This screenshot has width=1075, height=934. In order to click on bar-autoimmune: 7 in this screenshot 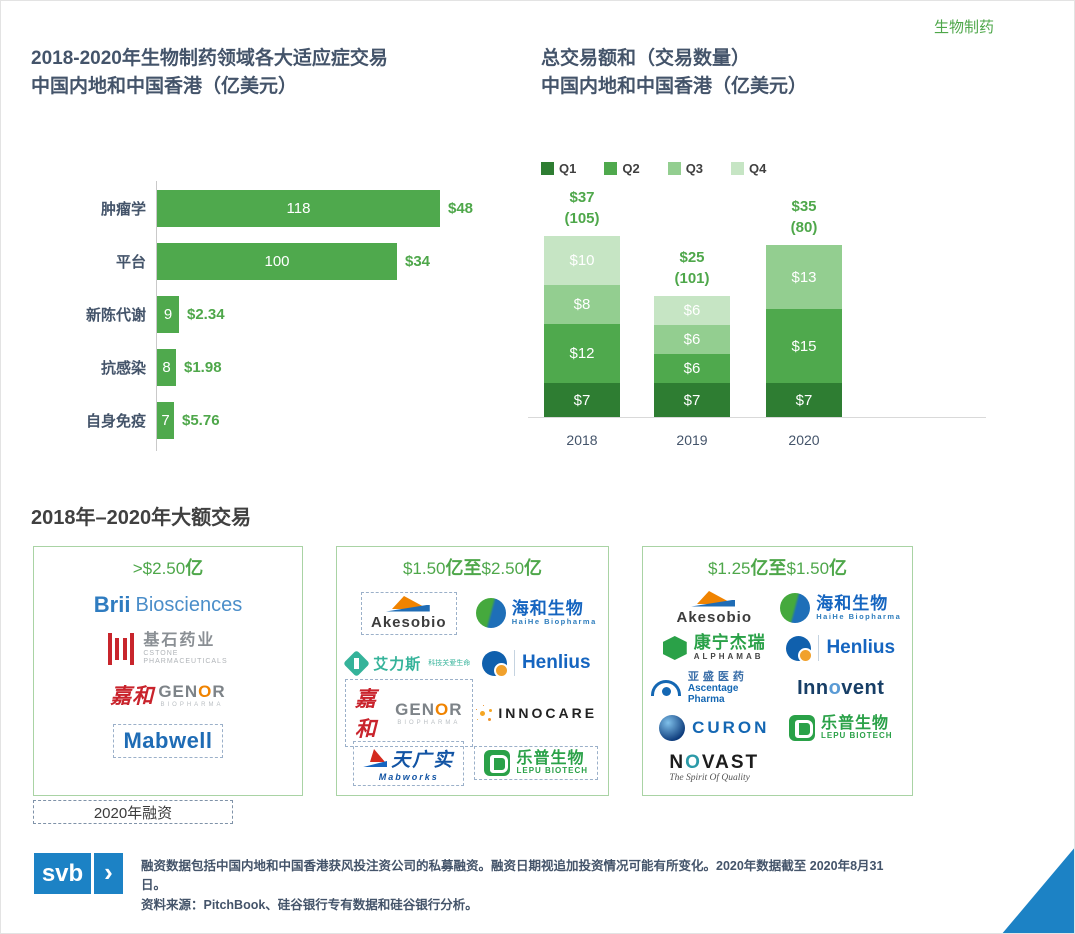, I will do `click(165, 420)`.